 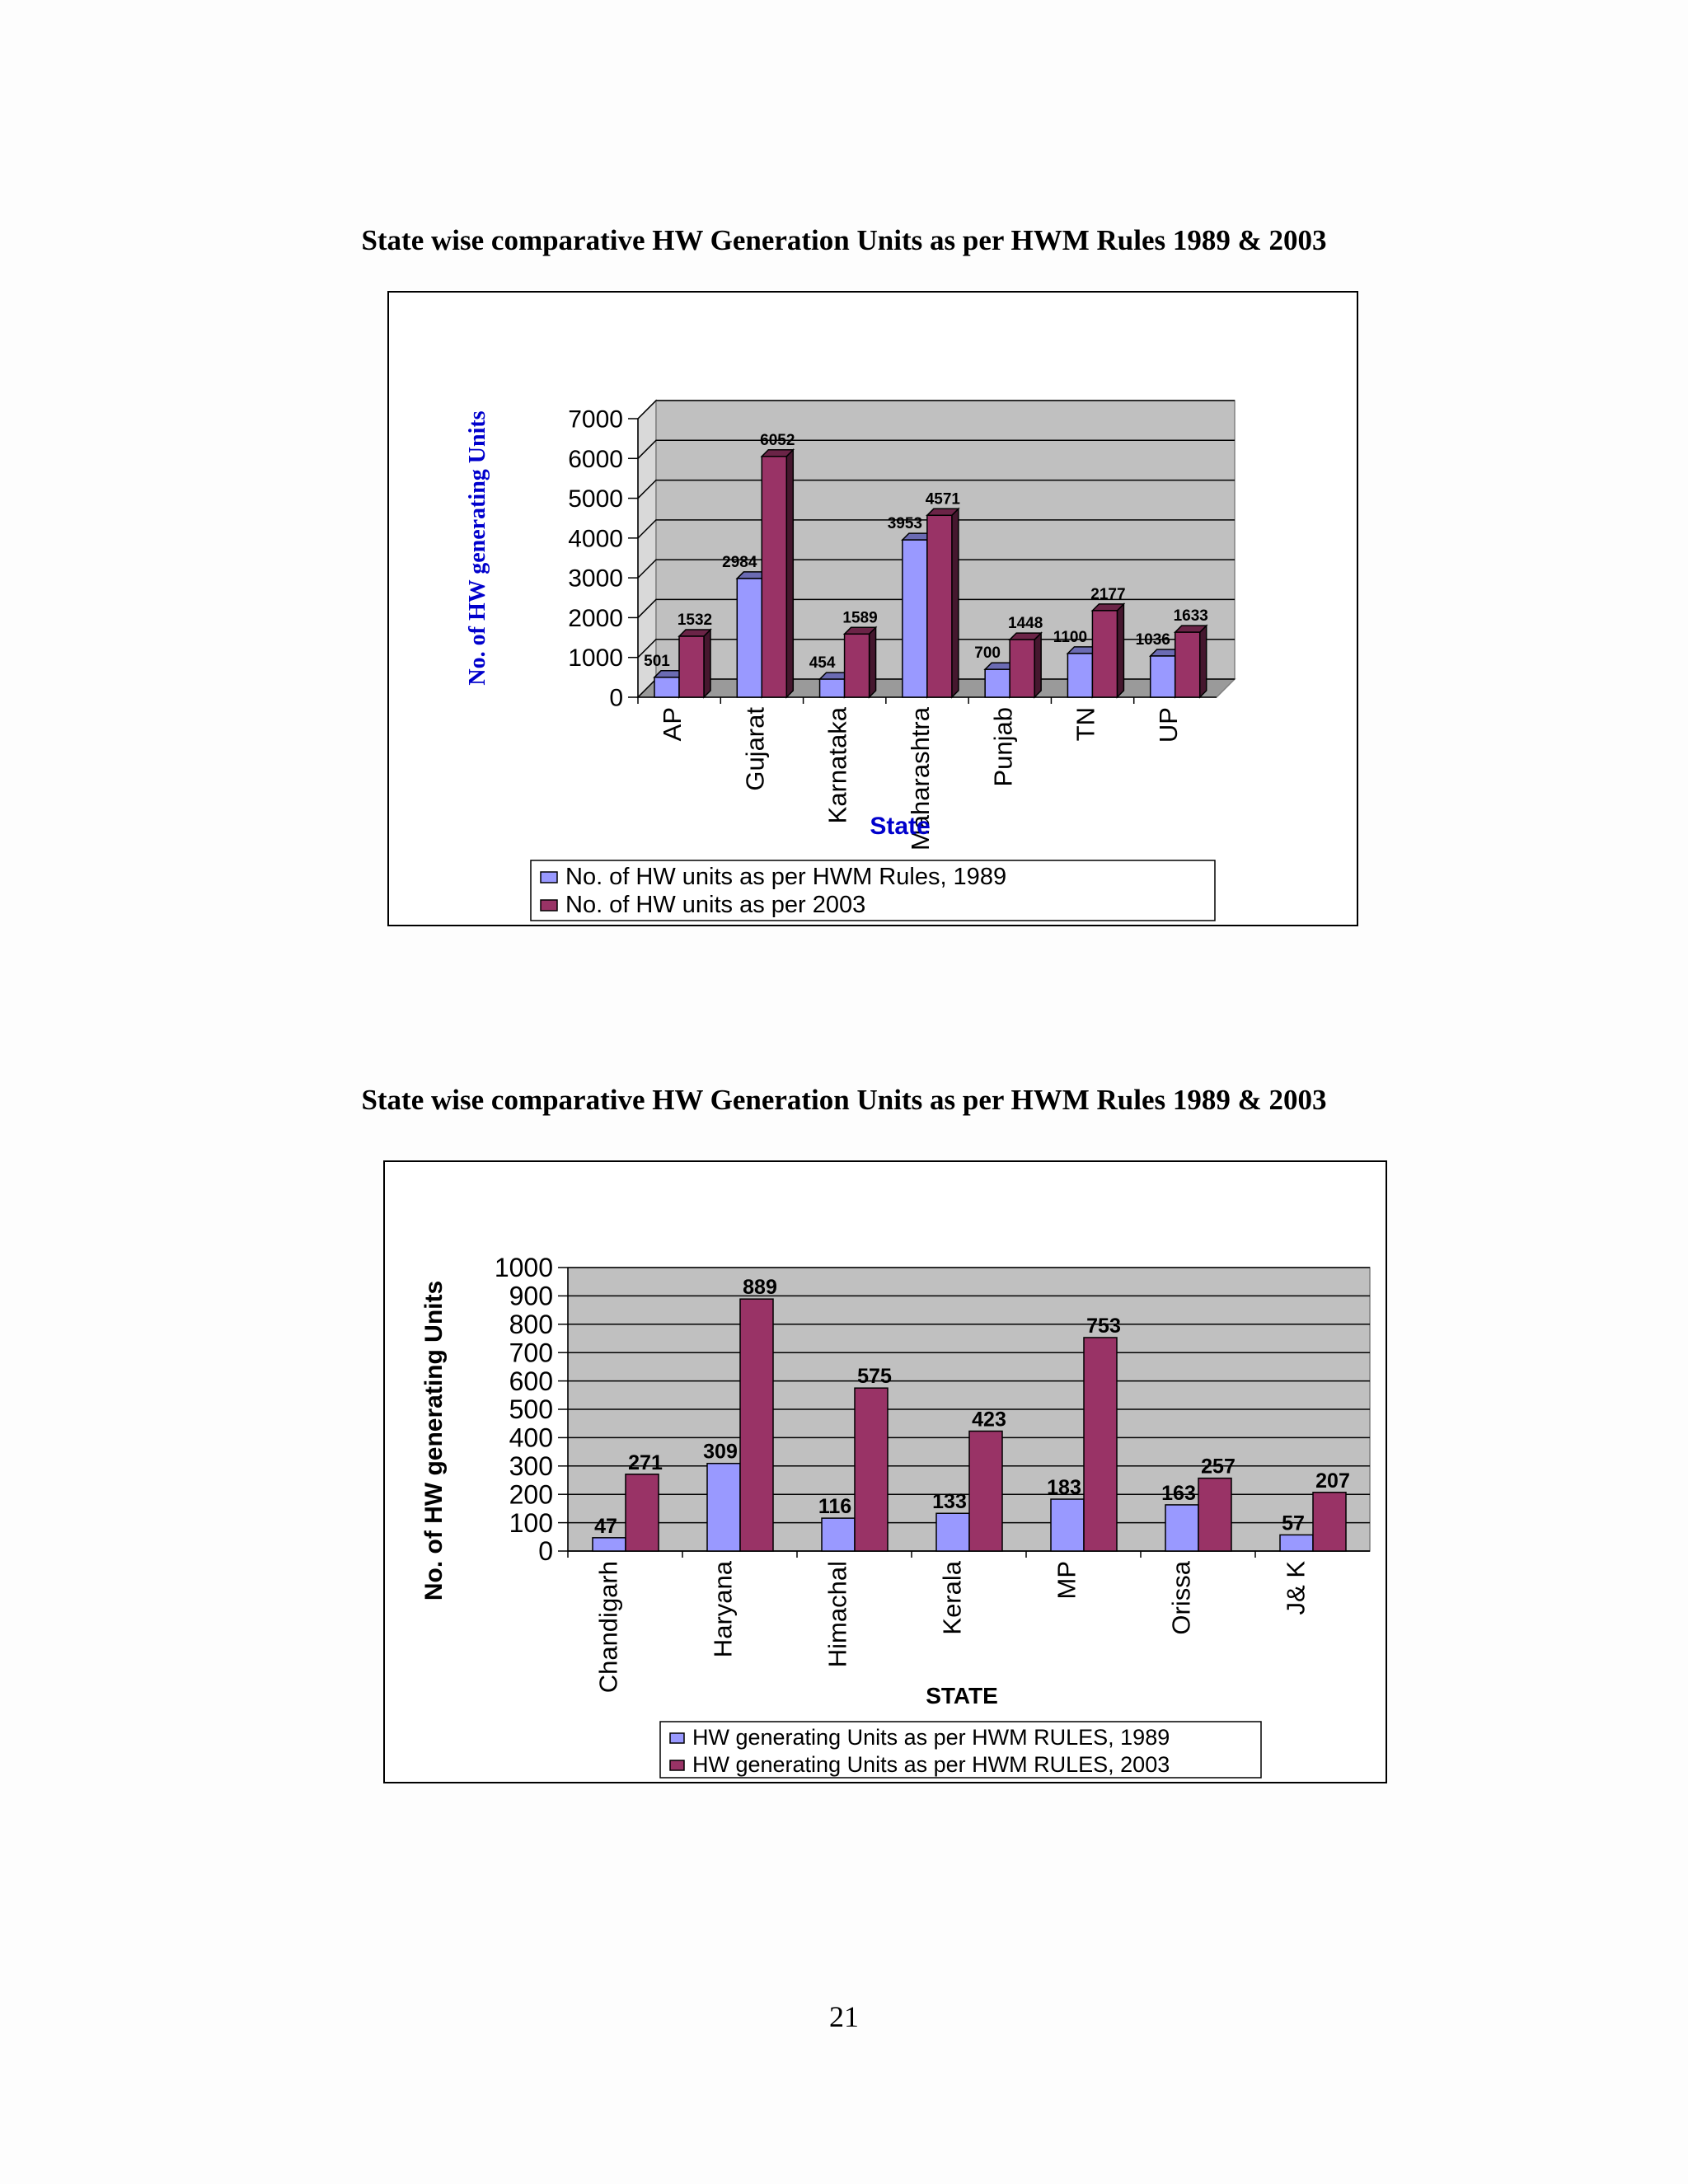 I want to click on bar-2003-orissa, so click(x=1215, y=1514).